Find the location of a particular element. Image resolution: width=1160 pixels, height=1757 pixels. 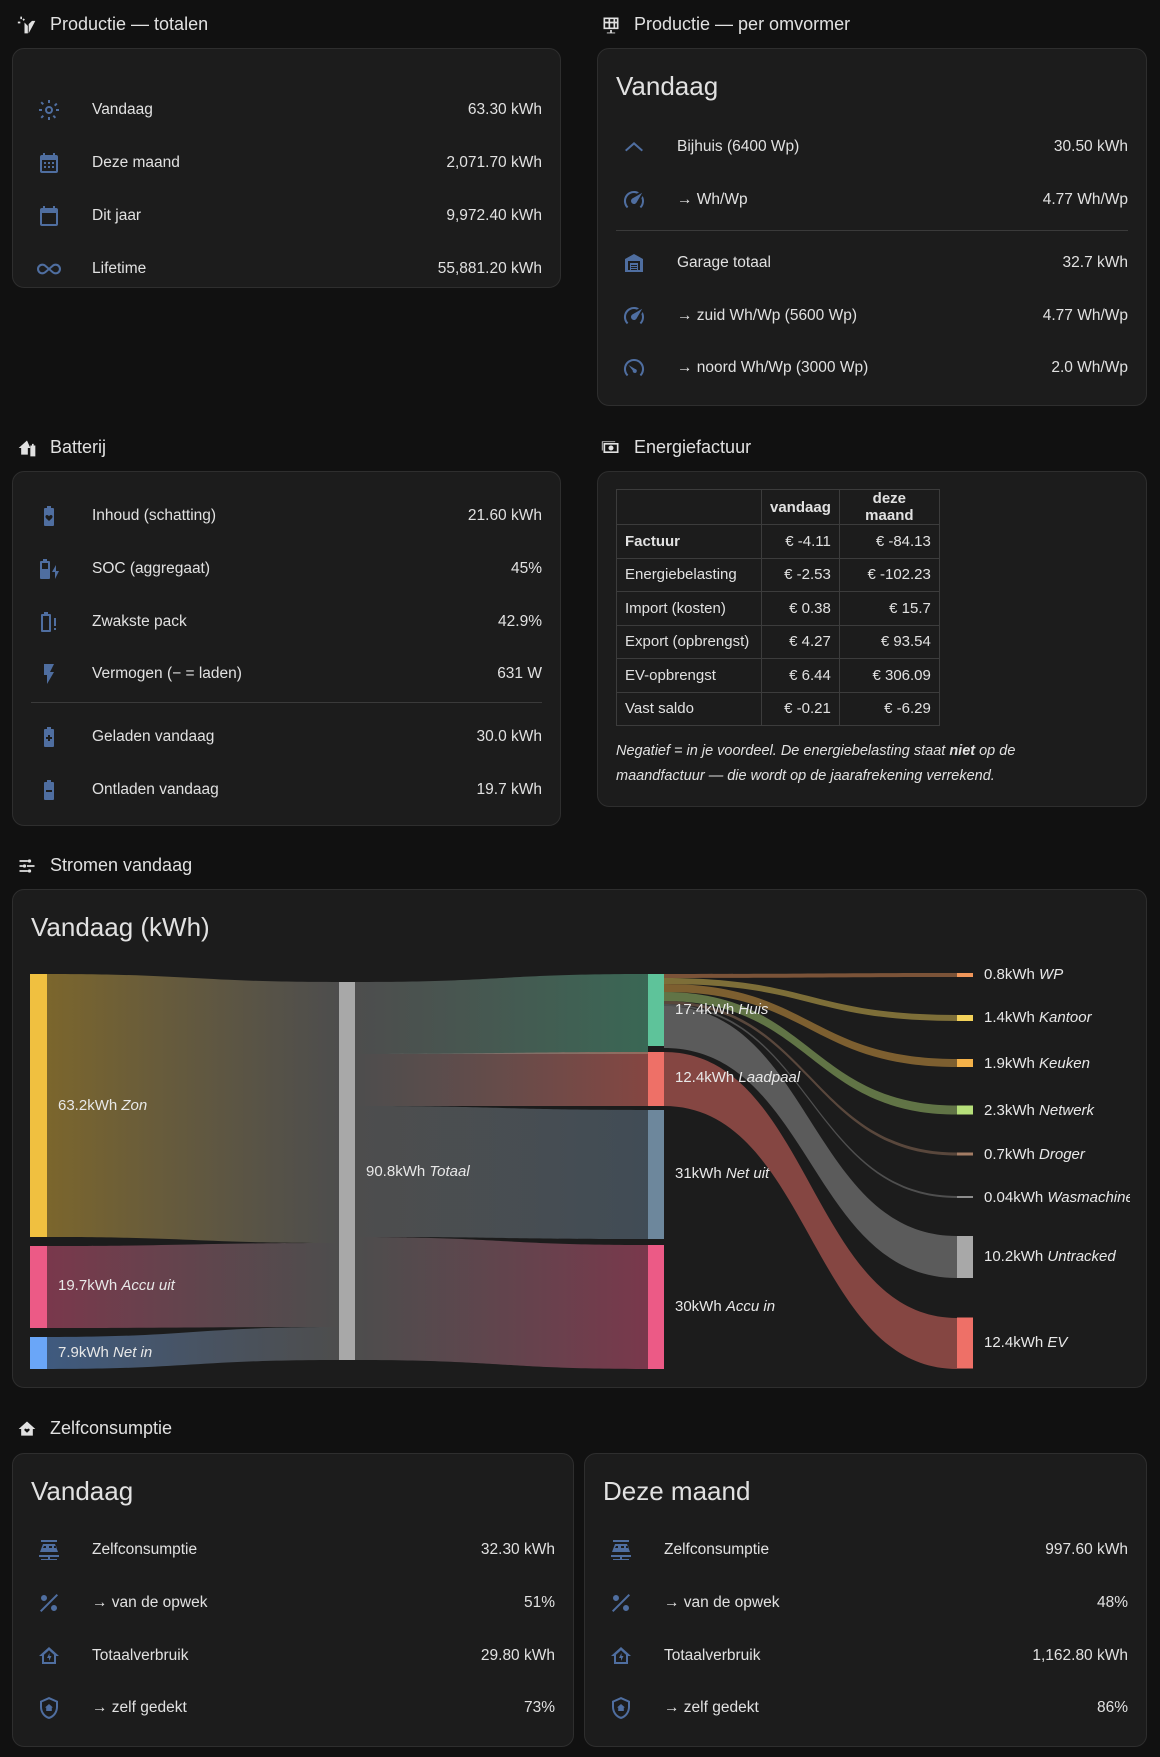

row-zuid: → zuid Wh/Wp (5600 Wp) 4.77 Wh/Wp is located at coordinates (872, 315).